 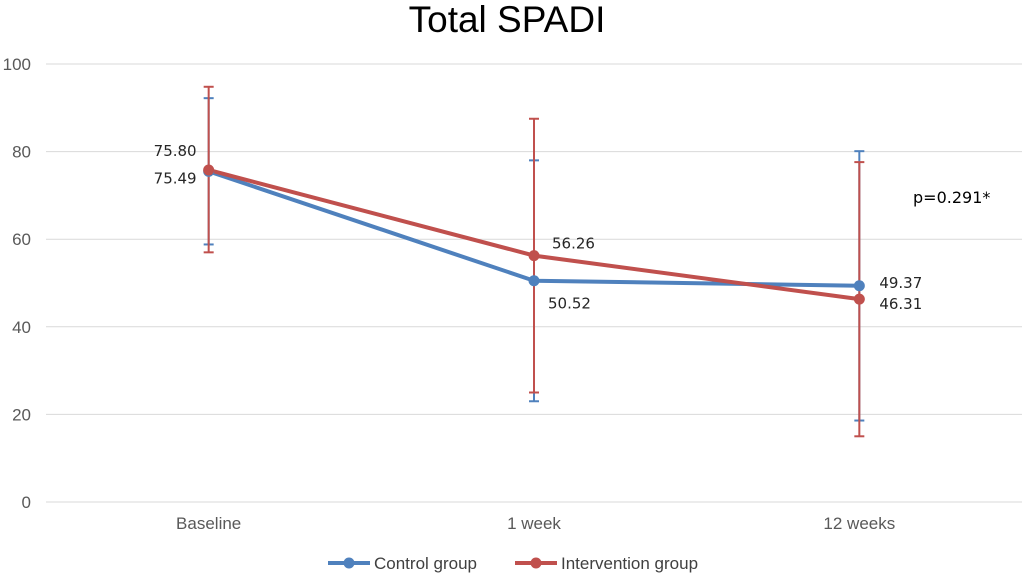 I want to click on x-axis-categories: Baseline 1 week 12 weeks, so click(x=535, y=523).